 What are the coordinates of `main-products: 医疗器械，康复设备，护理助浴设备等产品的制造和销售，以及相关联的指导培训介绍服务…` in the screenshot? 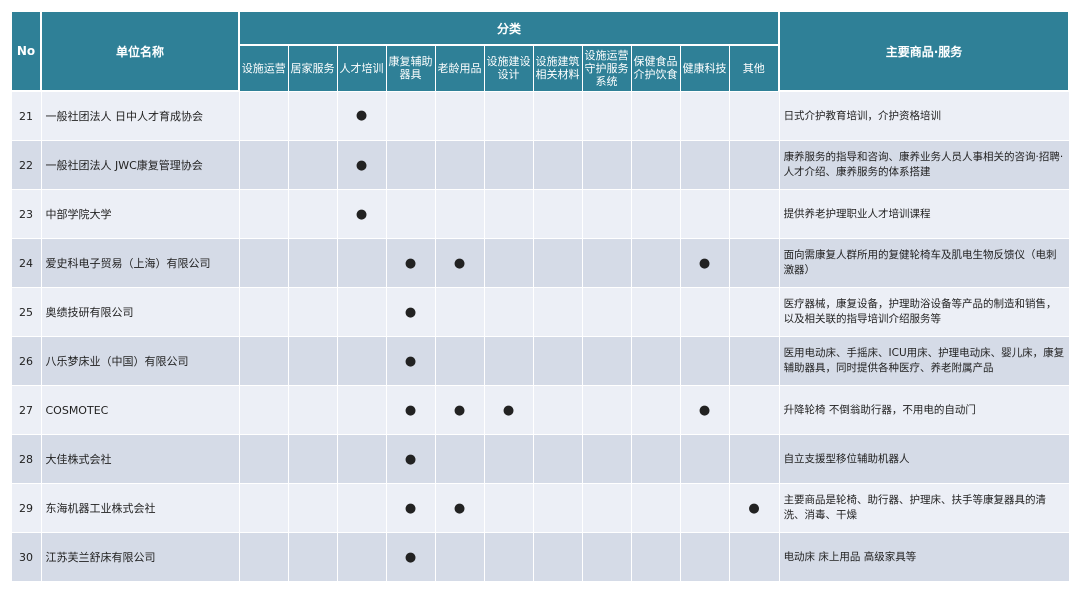 It's located at (924, 312).